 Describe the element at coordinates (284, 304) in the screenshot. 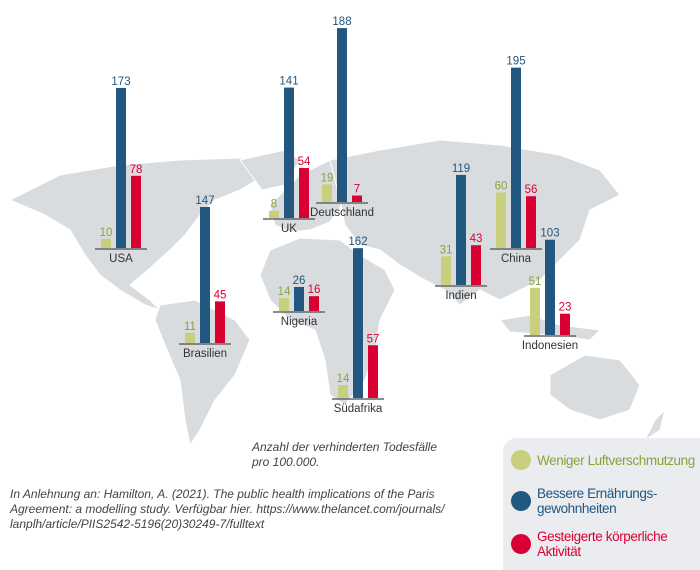

I see `bar-nigeria-air` at that location.